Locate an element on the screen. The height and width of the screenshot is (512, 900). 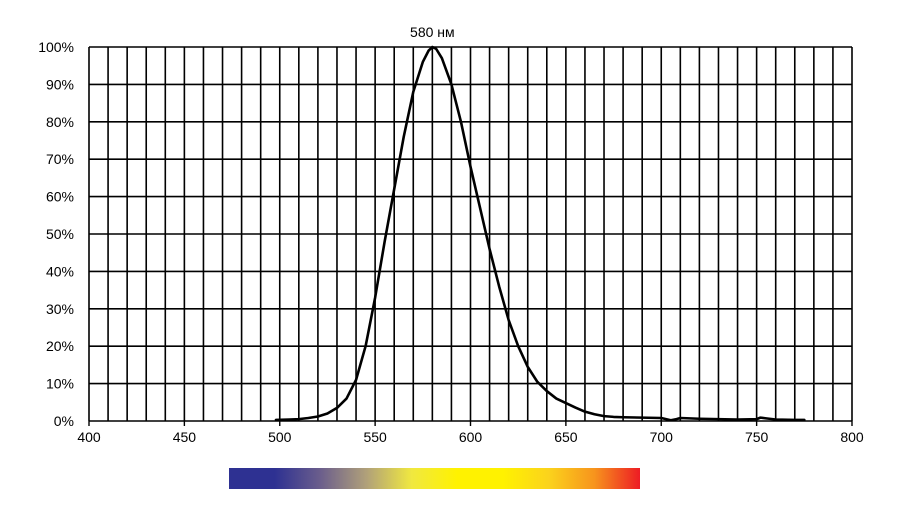
y-tick-label: 60% is located at coordinates (60, 197).